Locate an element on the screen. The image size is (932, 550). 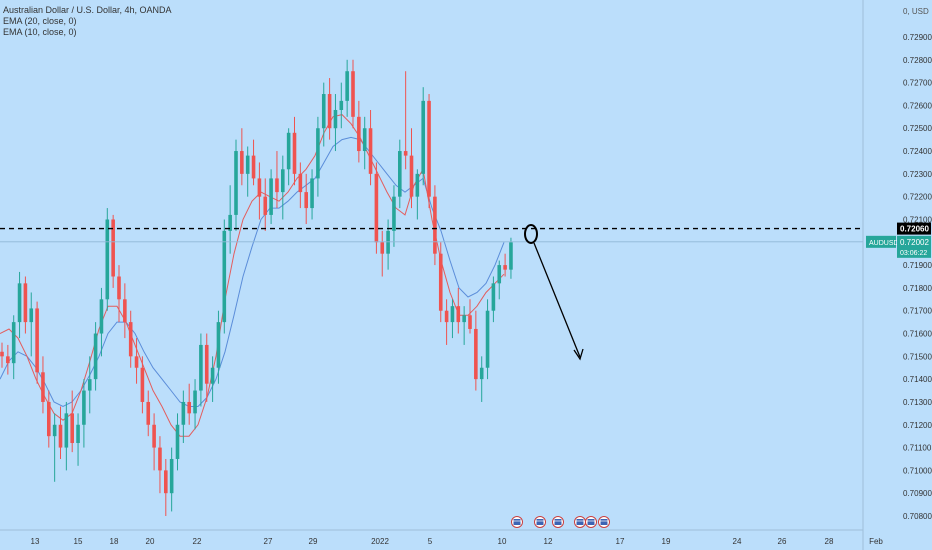
price-tick-label: 0.72600 is located at coordinates (917, 105).